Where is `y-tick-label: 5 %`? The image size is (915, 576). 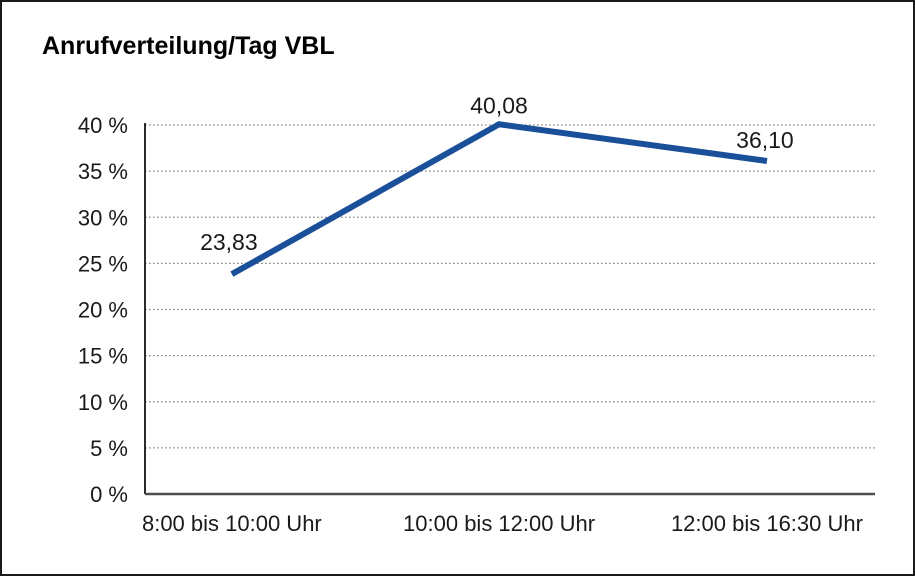
y-tick-label: 5 % is located at coordinates (109, 448).